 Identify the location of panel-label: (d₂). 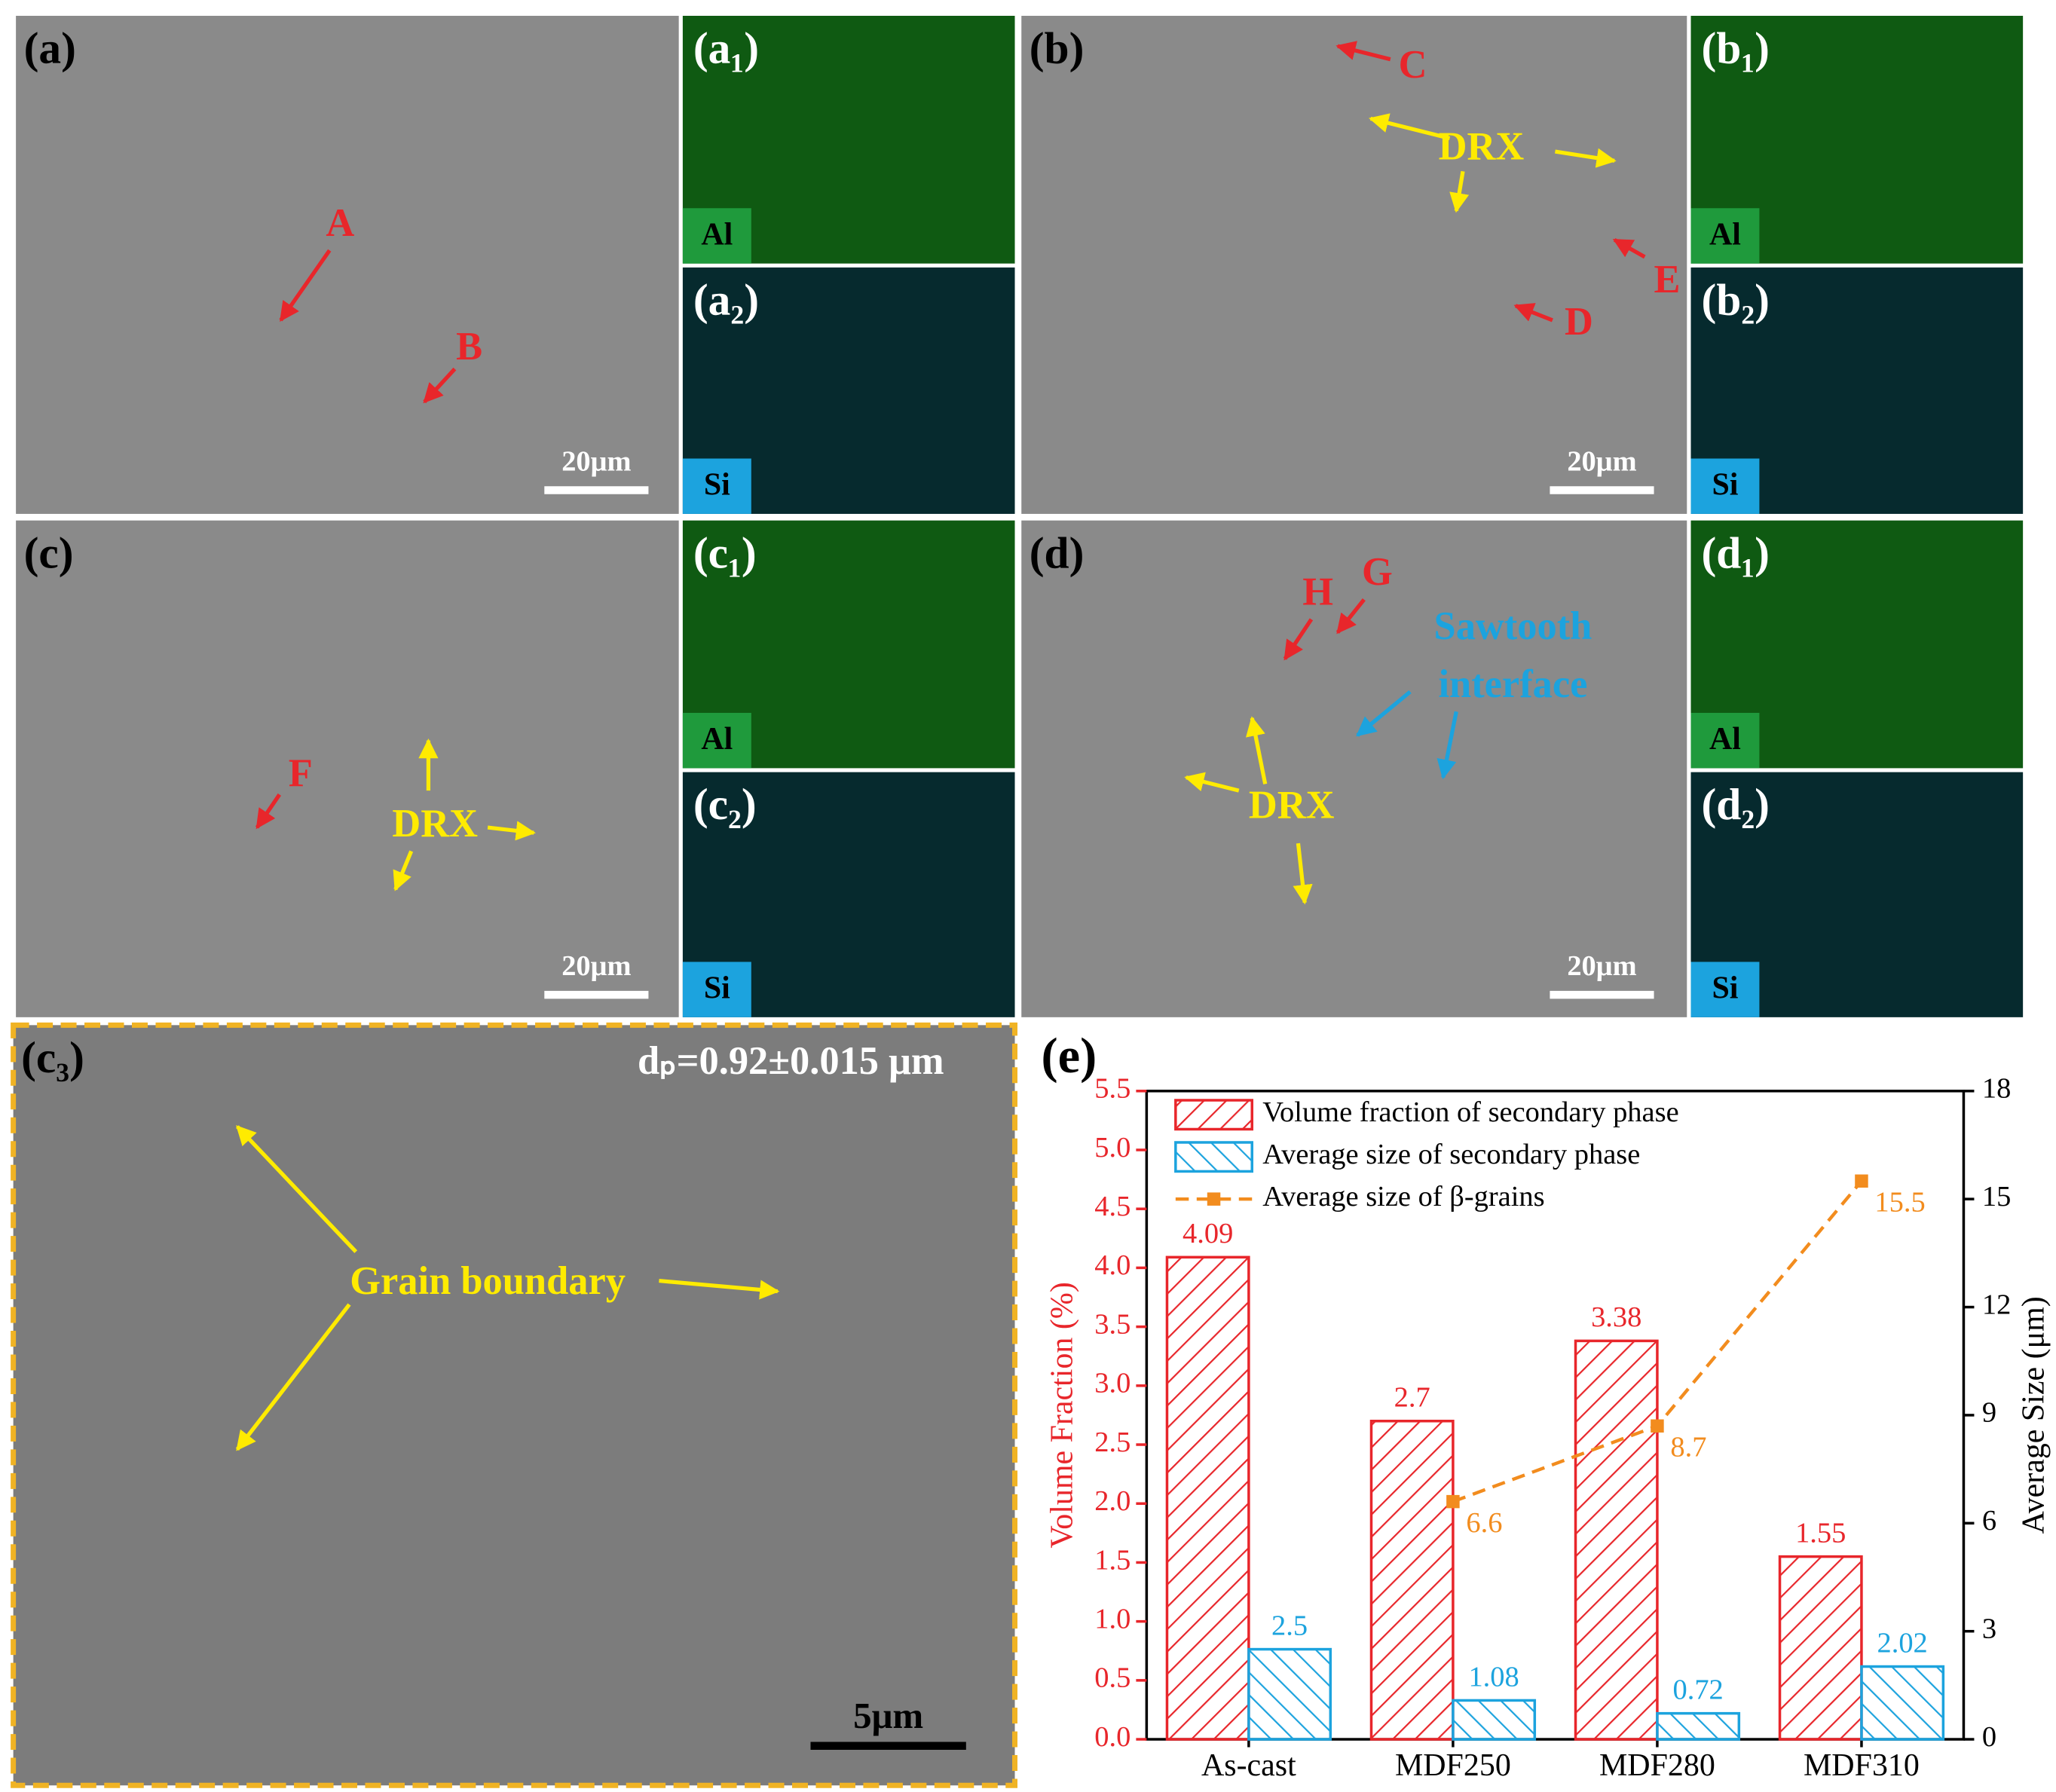
(1735, 804).